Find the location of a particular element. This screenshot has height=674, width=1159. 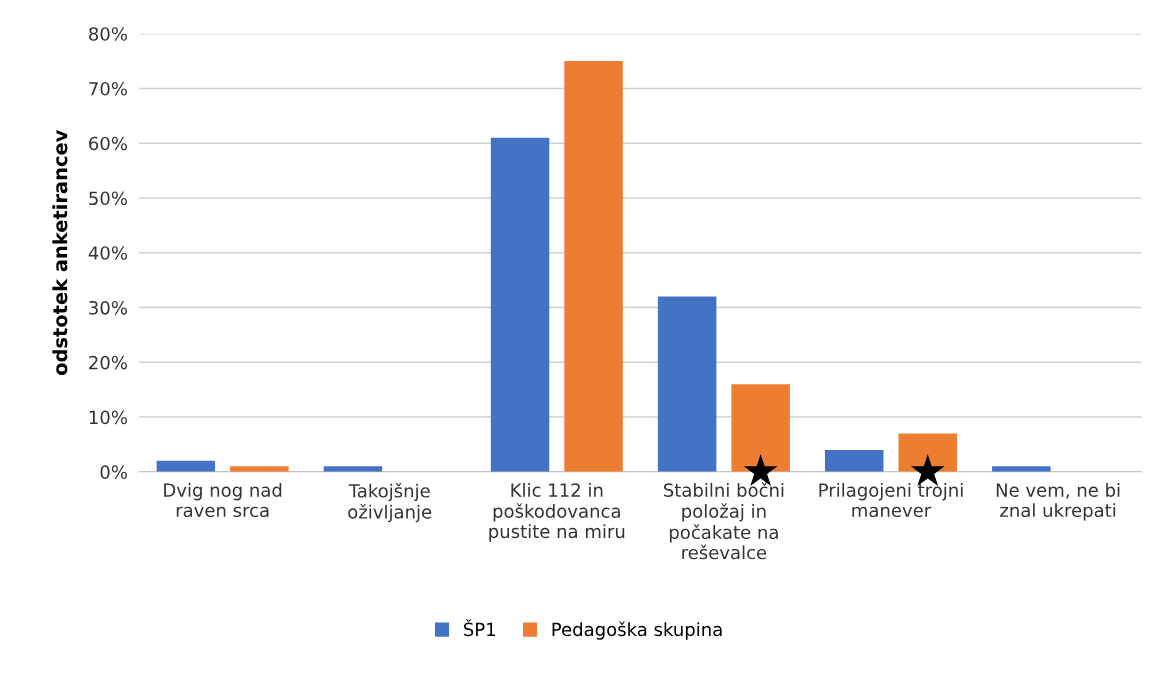

y-tick-label: 30% is located at coordinates (108, 307).